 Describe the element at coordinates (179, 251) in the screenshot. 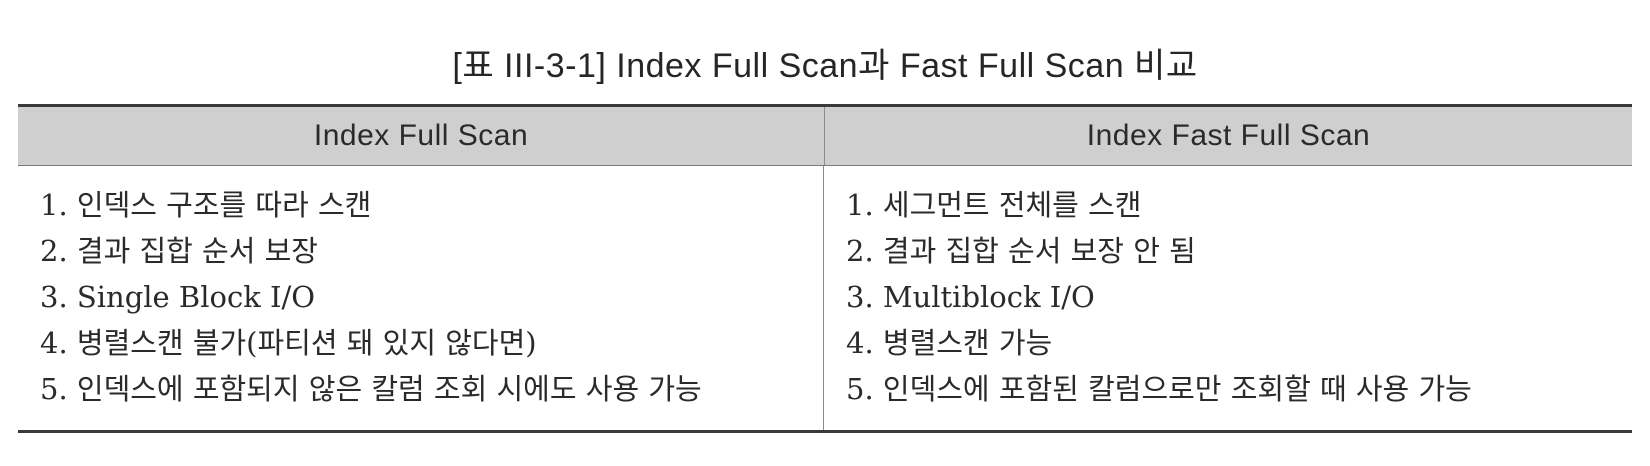

I see `list-item: 2. 결과 집합 순서 보장` at that location.